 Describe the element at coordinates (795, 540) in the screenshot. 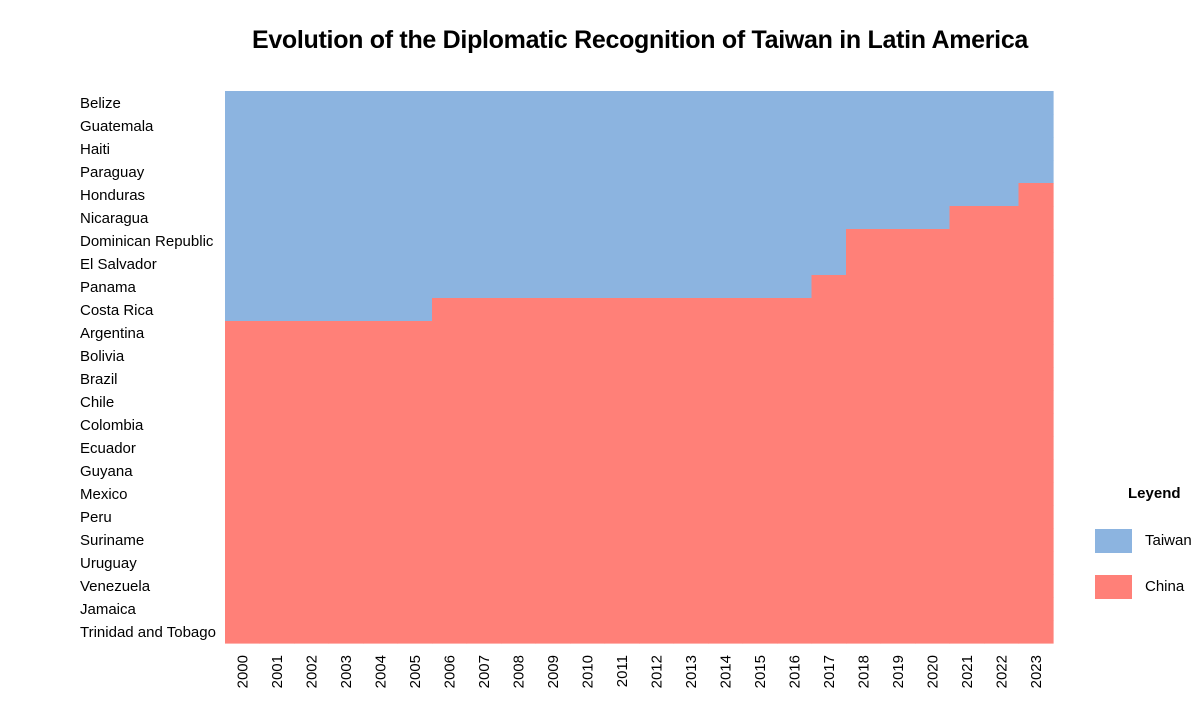

I see `cell-suriname-2016` at that location.